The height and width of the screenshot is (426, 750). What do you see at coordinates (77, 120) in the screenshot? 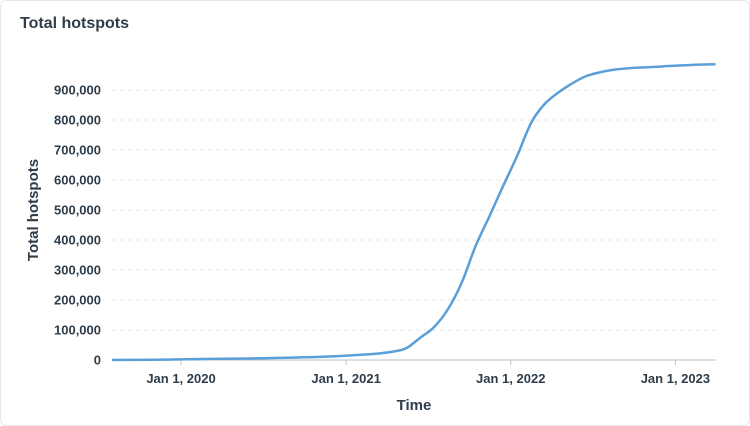
I see `y-tick-label: 800,000` at bounding box center [77, 120].